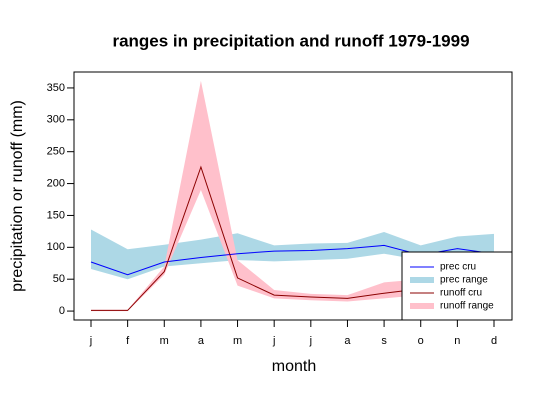  I want to click on y-tick-label: 100, so click(56, 247).